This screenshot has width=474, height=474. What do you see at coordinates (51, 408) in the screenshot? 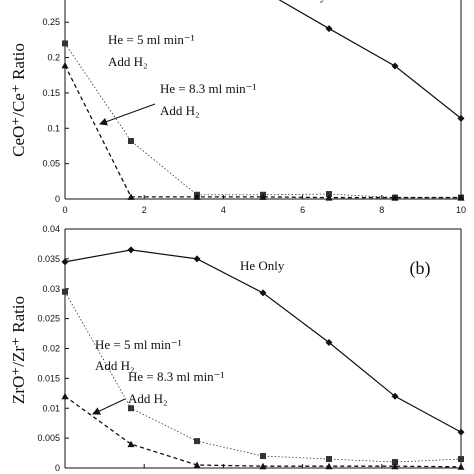
I see `y-tick-label: 0.01` at bounding box center [51, 408].